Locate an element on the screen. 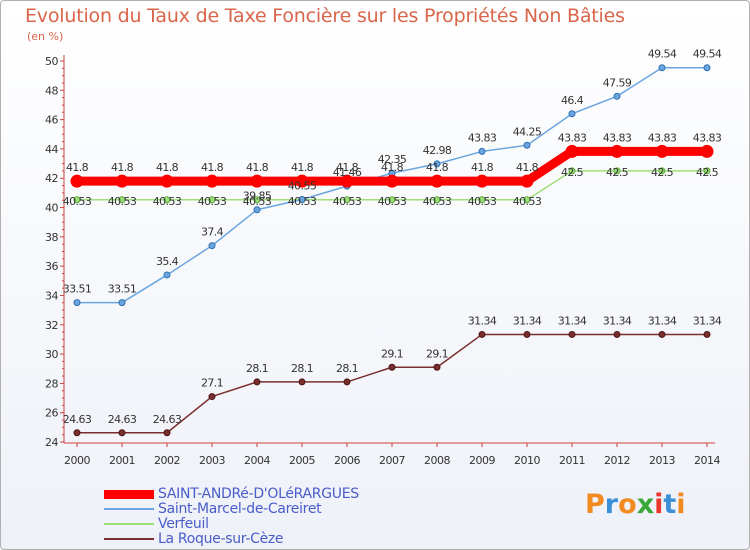 Image resolution: width=750 pixels, height=550 pixels. y-tick-label: 38 is located at coordinates (51, 237).